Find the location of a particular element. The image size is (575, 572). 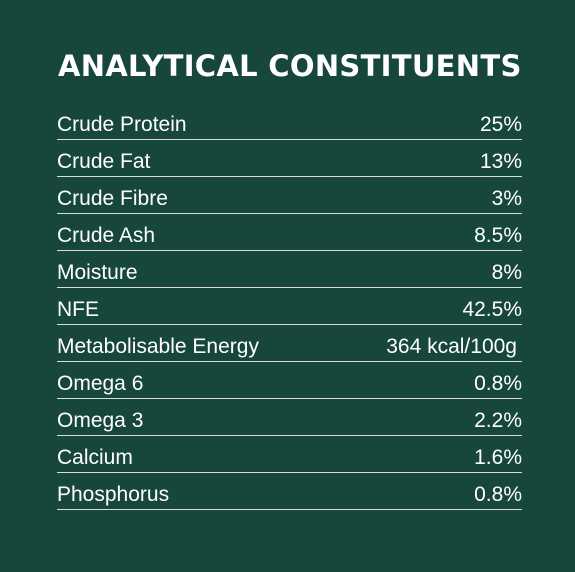

row-value: 1.6% is located at coordinates (498, 457).